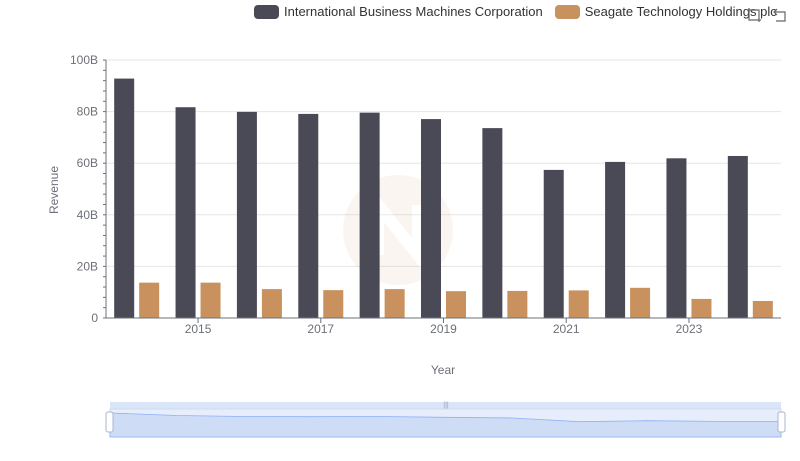  What do you see at coordinates (198, 329) in the screenshot?
I see `x-tick-label: 2015` at bounding box center [198, 329].